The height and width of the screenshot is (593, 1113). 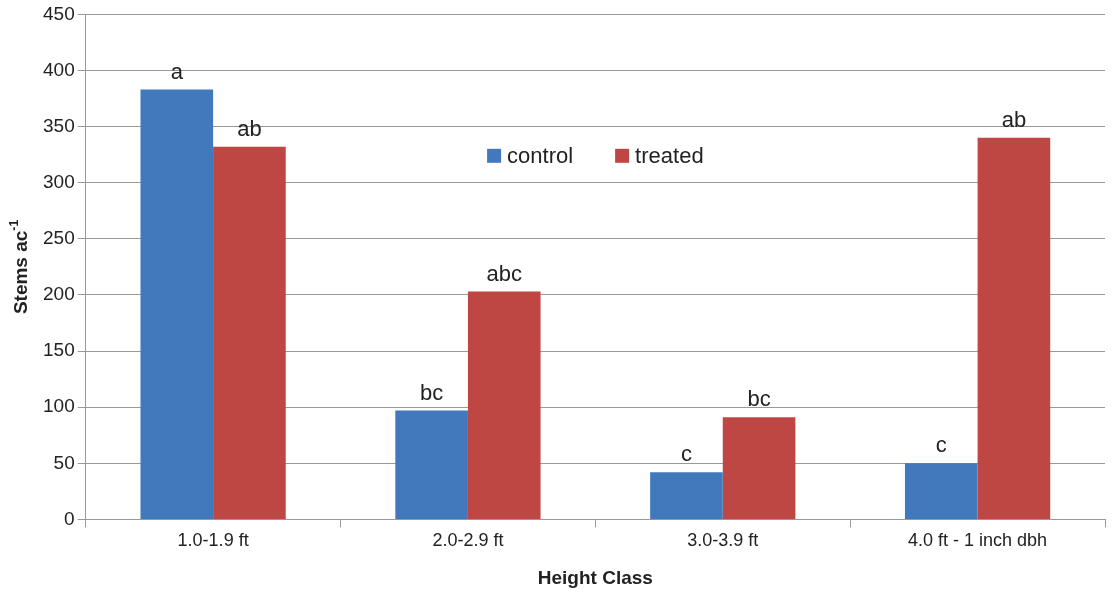 What do you see at coordinates (59, 69) in the screenshot?
I see `y-tick-label: 400` at bounding box center [59, 69].